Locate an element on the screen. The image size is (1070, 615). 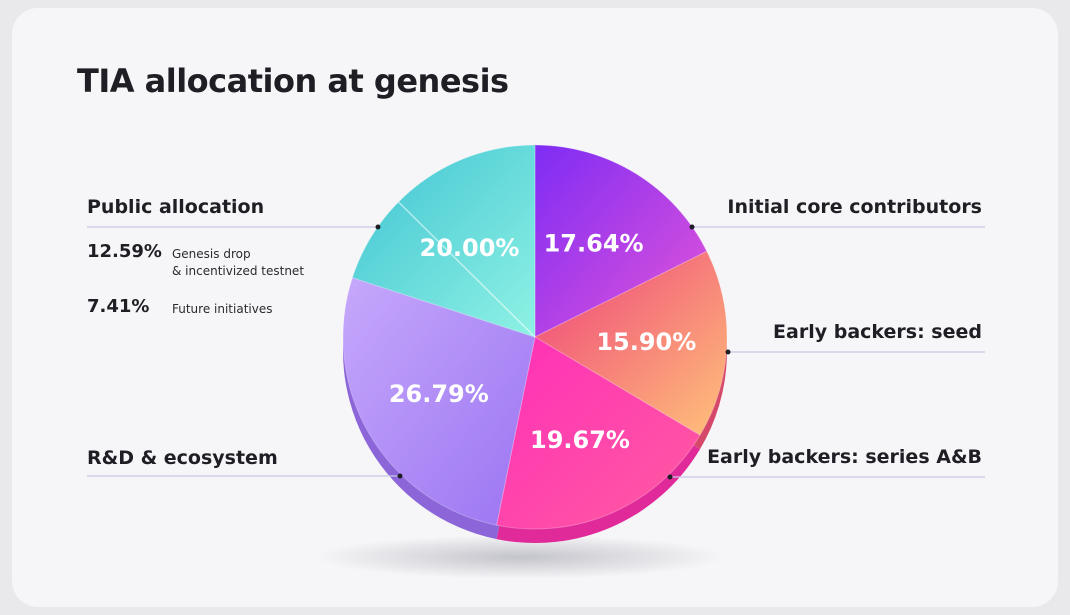
pct-label-initial-core-contributors: 17.64% is located at coordinates (594, 243).